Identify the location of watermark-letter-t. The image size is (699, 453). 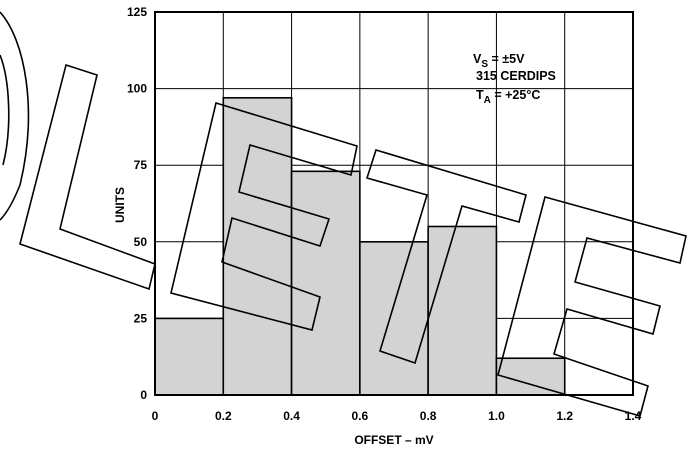
(446, 257).